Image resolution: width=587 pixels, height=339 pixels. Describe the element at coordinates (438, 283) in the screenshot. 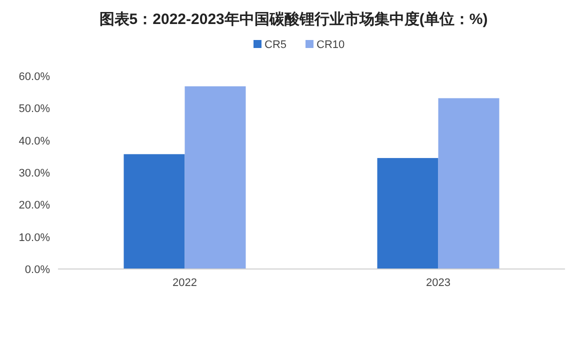

I see `xtick: 2023` at that location.